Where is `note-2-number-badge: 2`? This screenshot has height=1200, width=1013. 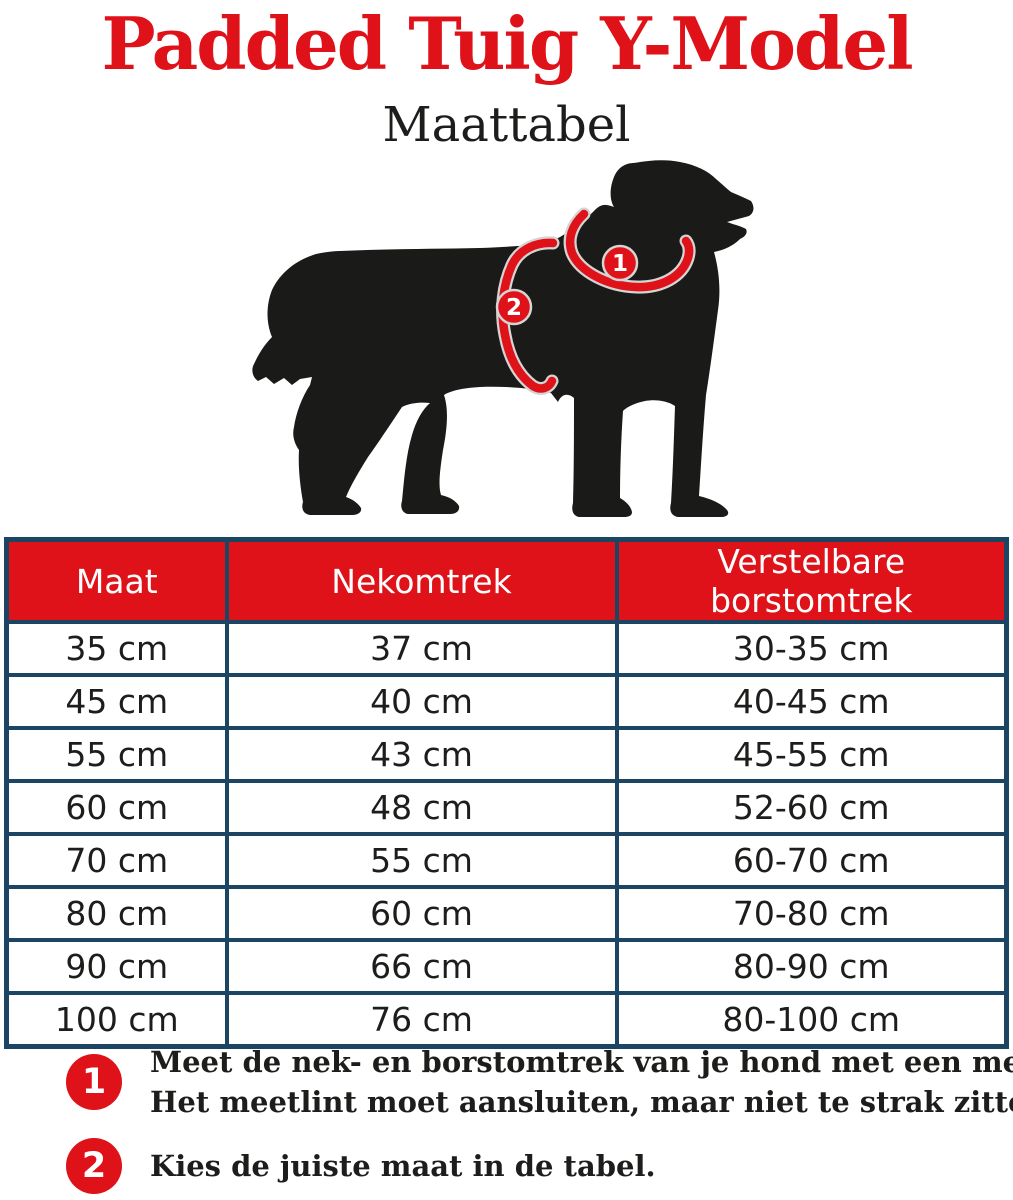
note-2-number-badge: 2 is located at coordinates (94, 1166).